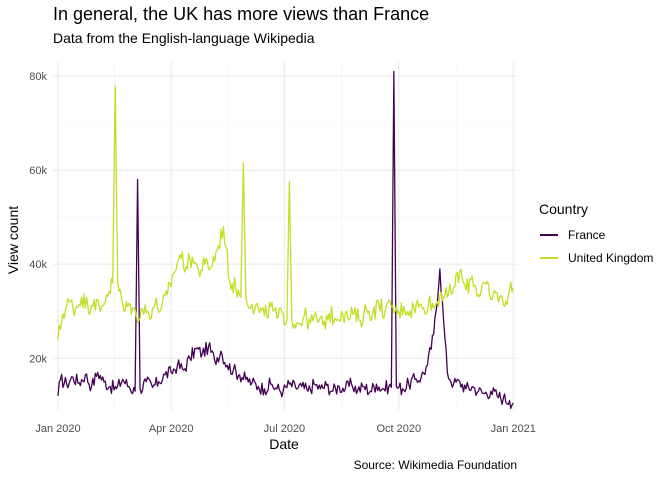 The width and height of the screenshot is (672, 480). I want to click on chart-caption: Source: Wikimedia Foundation, so click(435, 465).